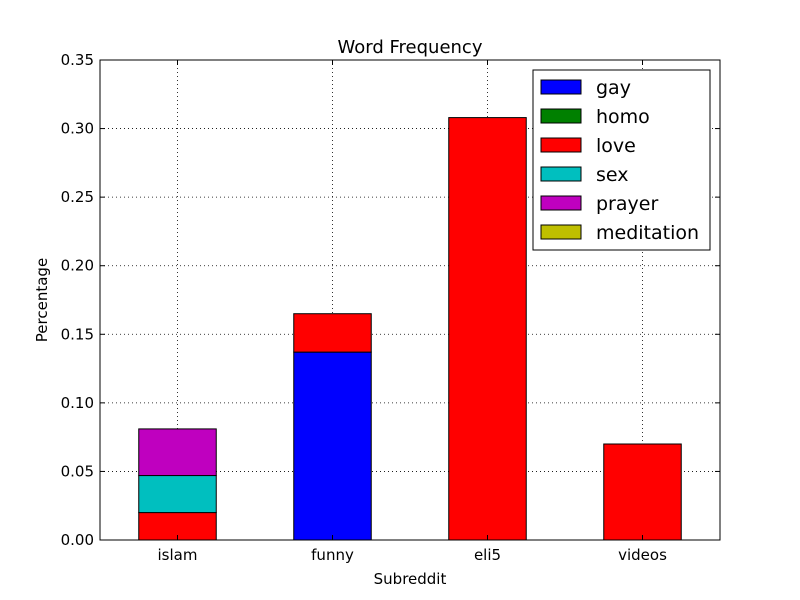 Image resolution: width=800 pixels, height=600 pixels. Describe the element at coordinates (77, 197) in the screenshot. I see `y-tick-label: 0.25` at that location.